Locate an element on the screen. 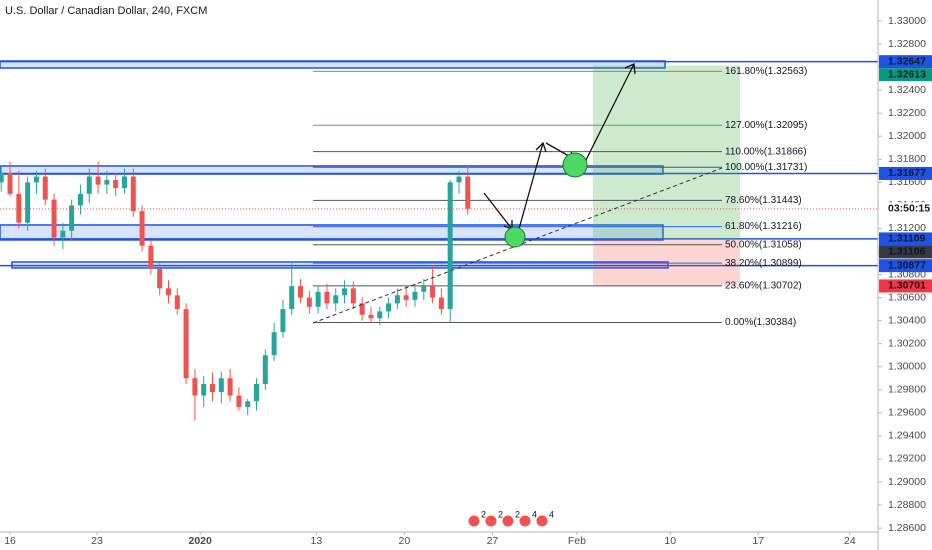 This screenshot has height=550, width=932. x-tick-label: 10 is located at coordinates (670, 541).